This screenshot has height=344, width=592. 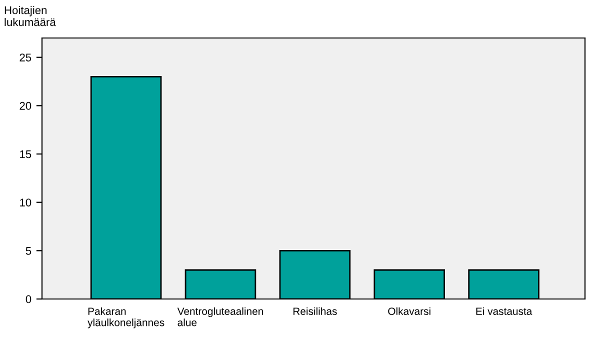 What do you see at coordinates (26, 58) in the screenshot?
I see `y-tick-label: 25` at bounding box center [26, 58].